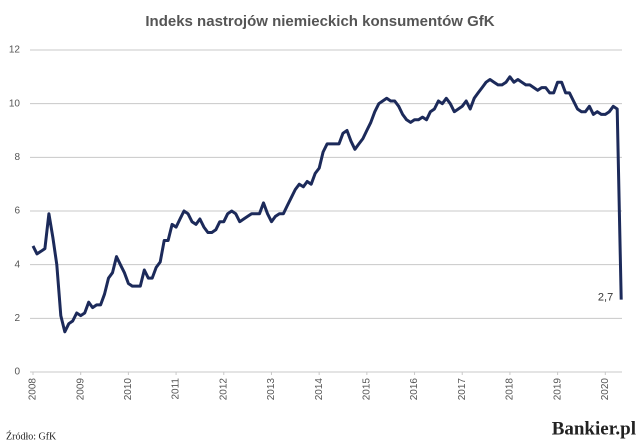  I want to click on x-tick-label: 2020, so click(605, 389).